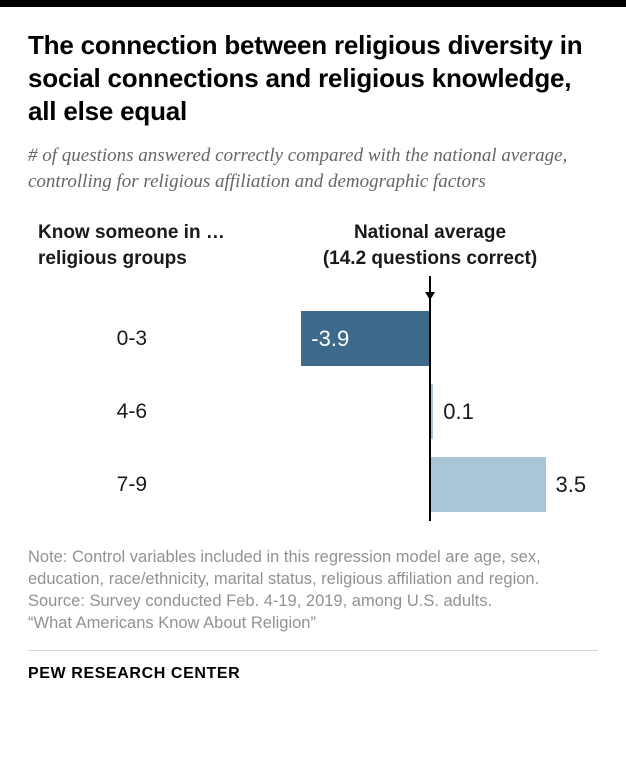  What do you see at coordinates (430, 233) in the screenshot?
I see `axis-header-line1: National average` at bounding box center [430, 233].